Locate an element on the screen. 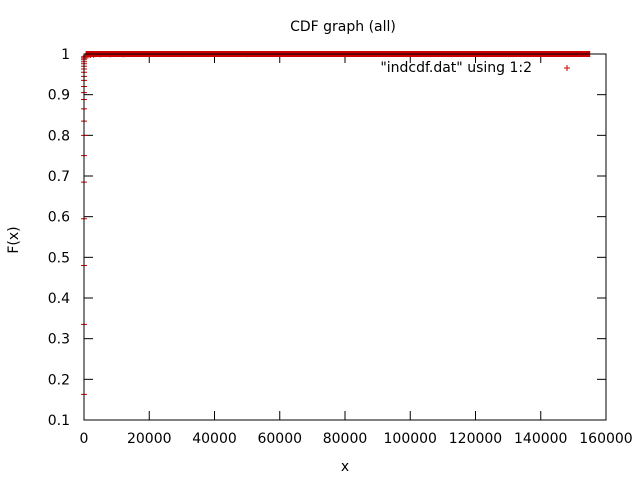  y-tick-label: 0.4 is located at coordinates (59, 299).